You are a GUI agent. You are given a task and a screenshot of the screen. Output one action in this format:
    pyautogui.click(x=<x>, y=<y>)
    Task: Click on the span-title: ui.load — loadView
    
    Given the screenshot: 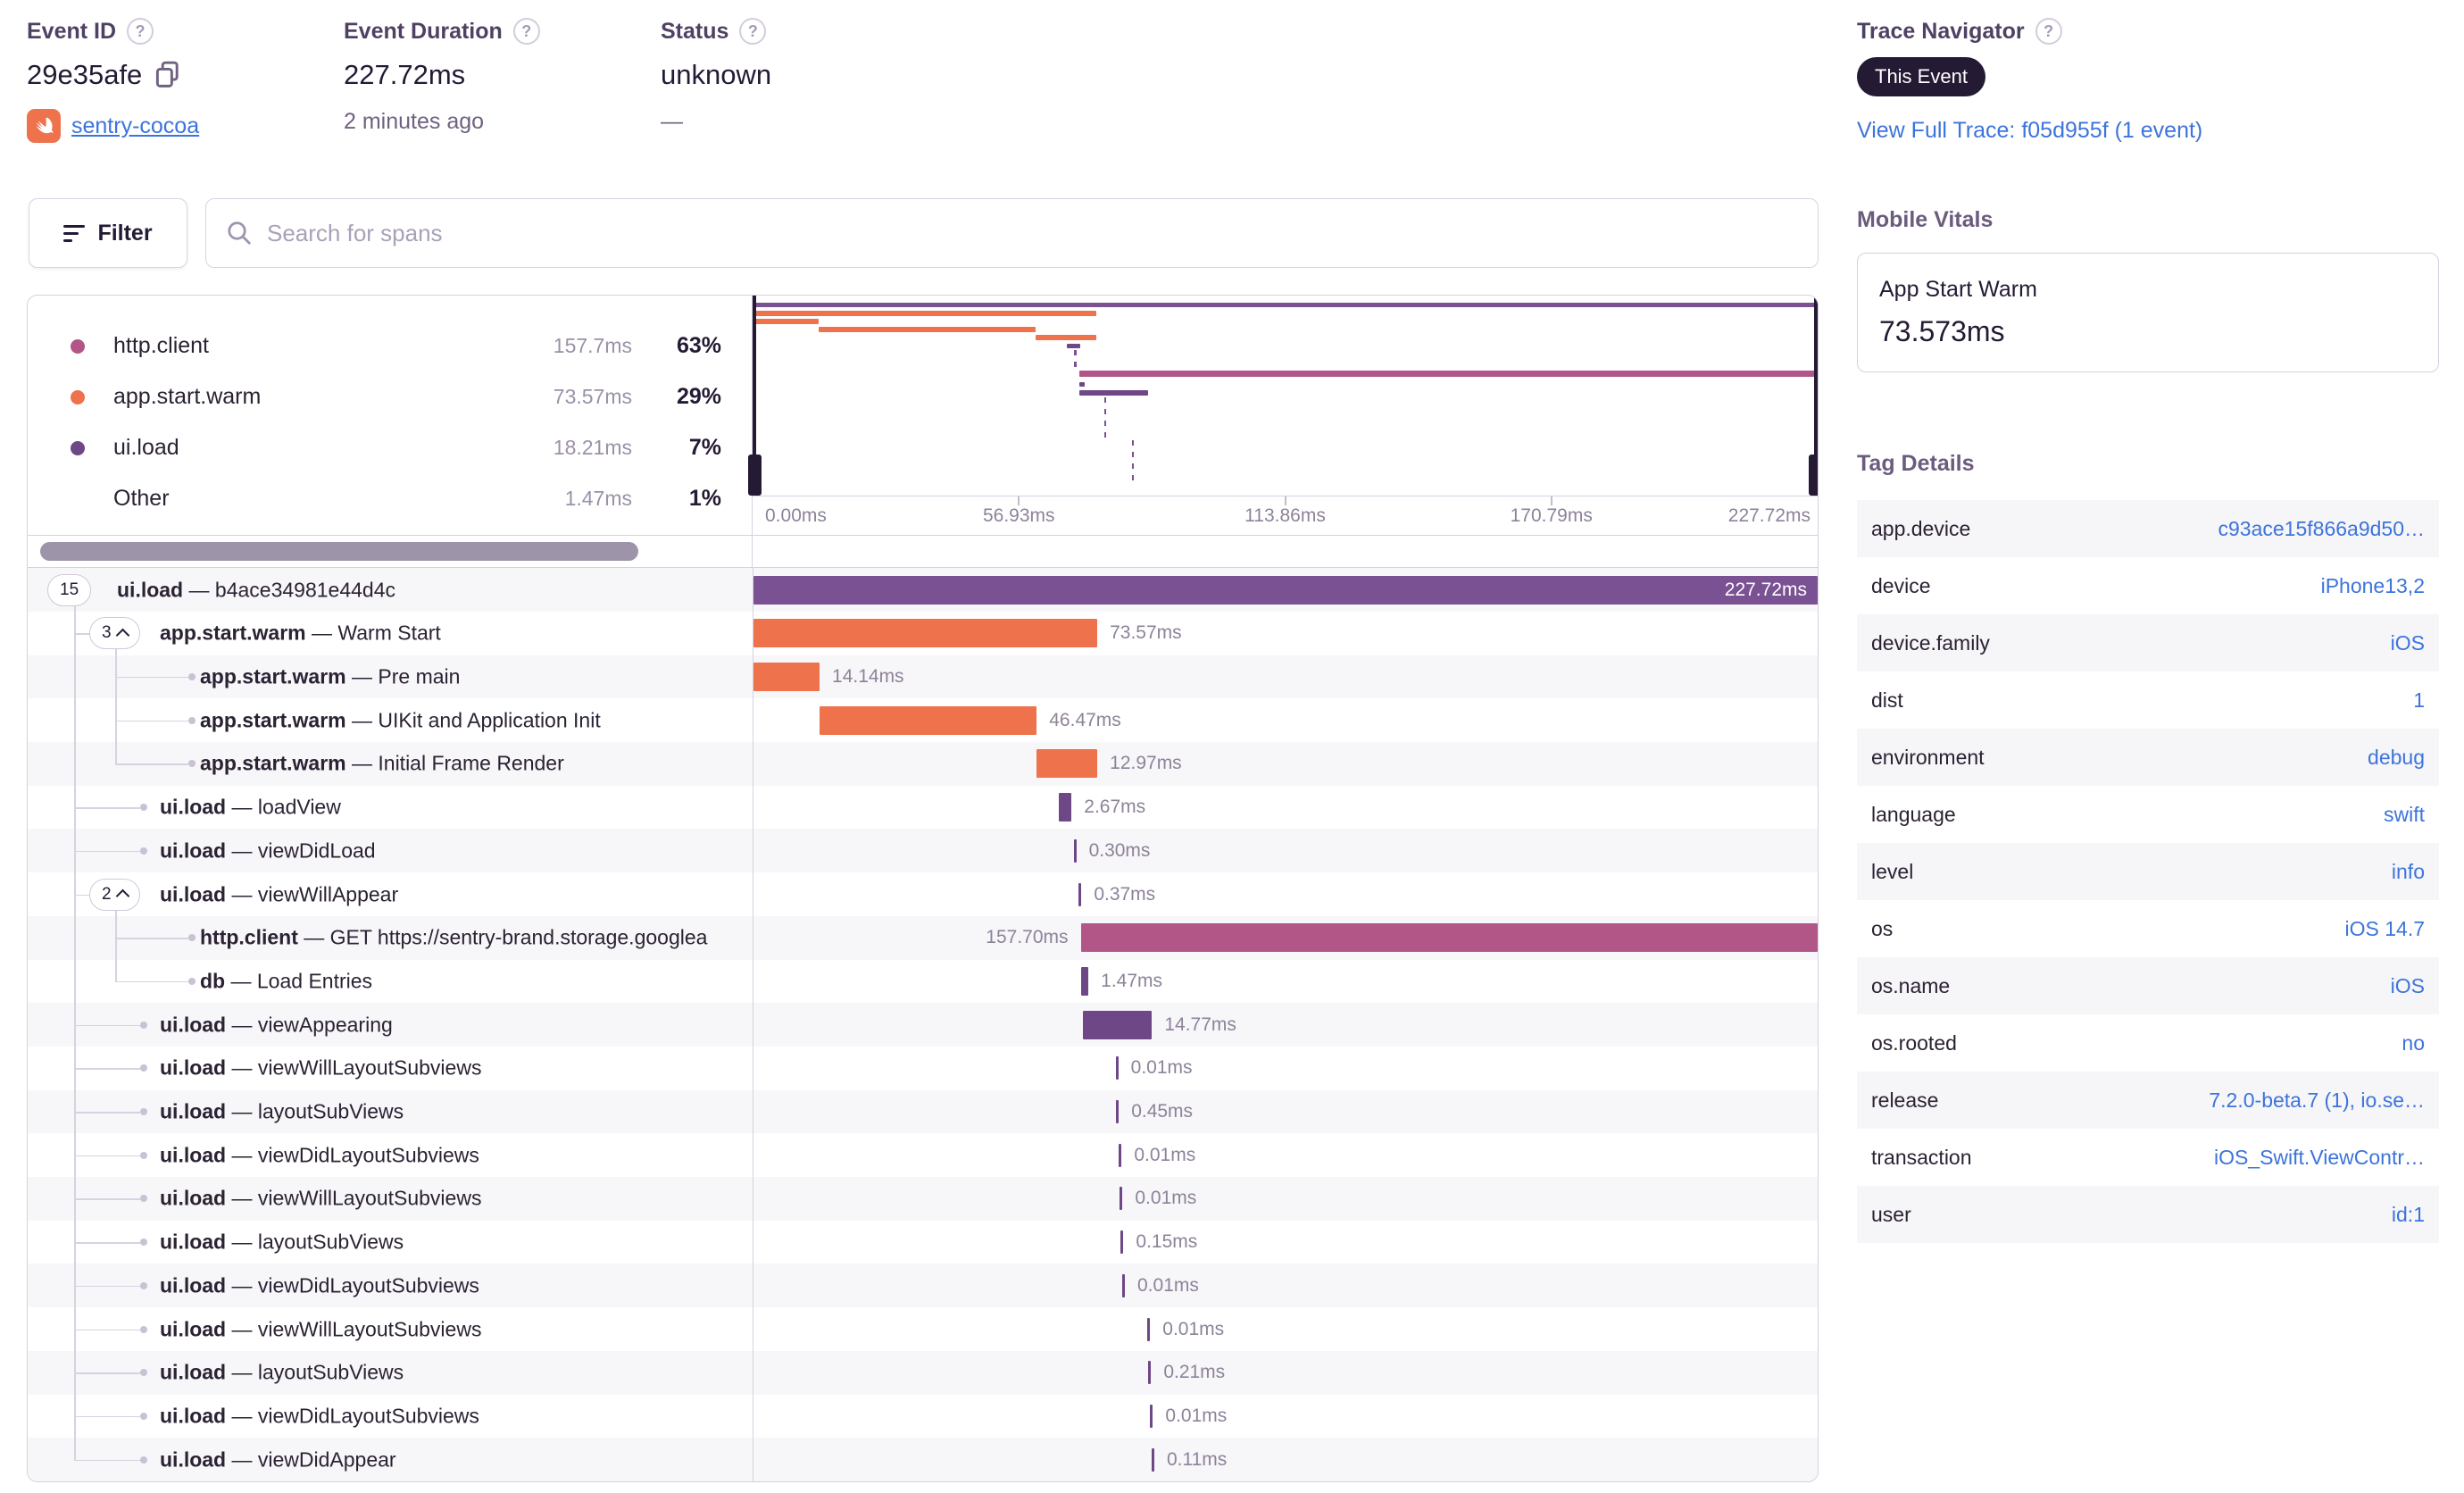 What is the action you would take?
    pyautogui.click(x=250, y=807)
    